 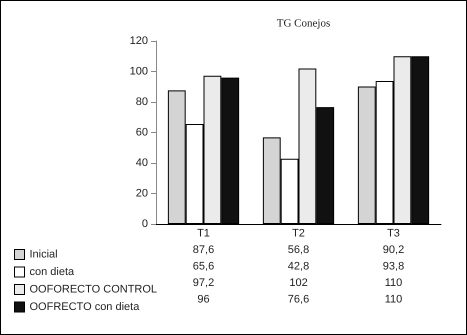 What do you see at coordinates (139, 72) in the screenshot?
I see `y-tick-label: 100` at bounding box center [139, 72].